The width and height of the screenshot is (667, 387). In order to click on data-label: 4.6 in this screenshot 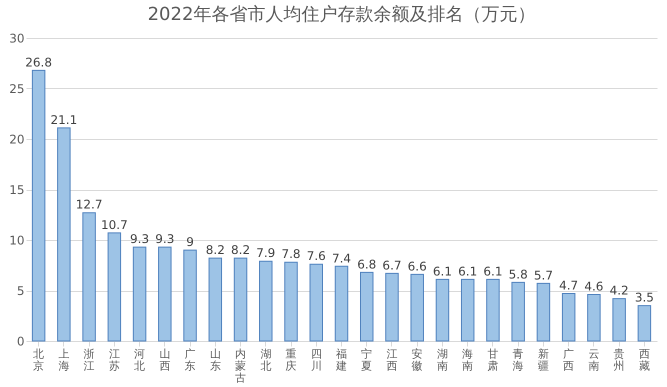, I will do `click(594, 287)`.